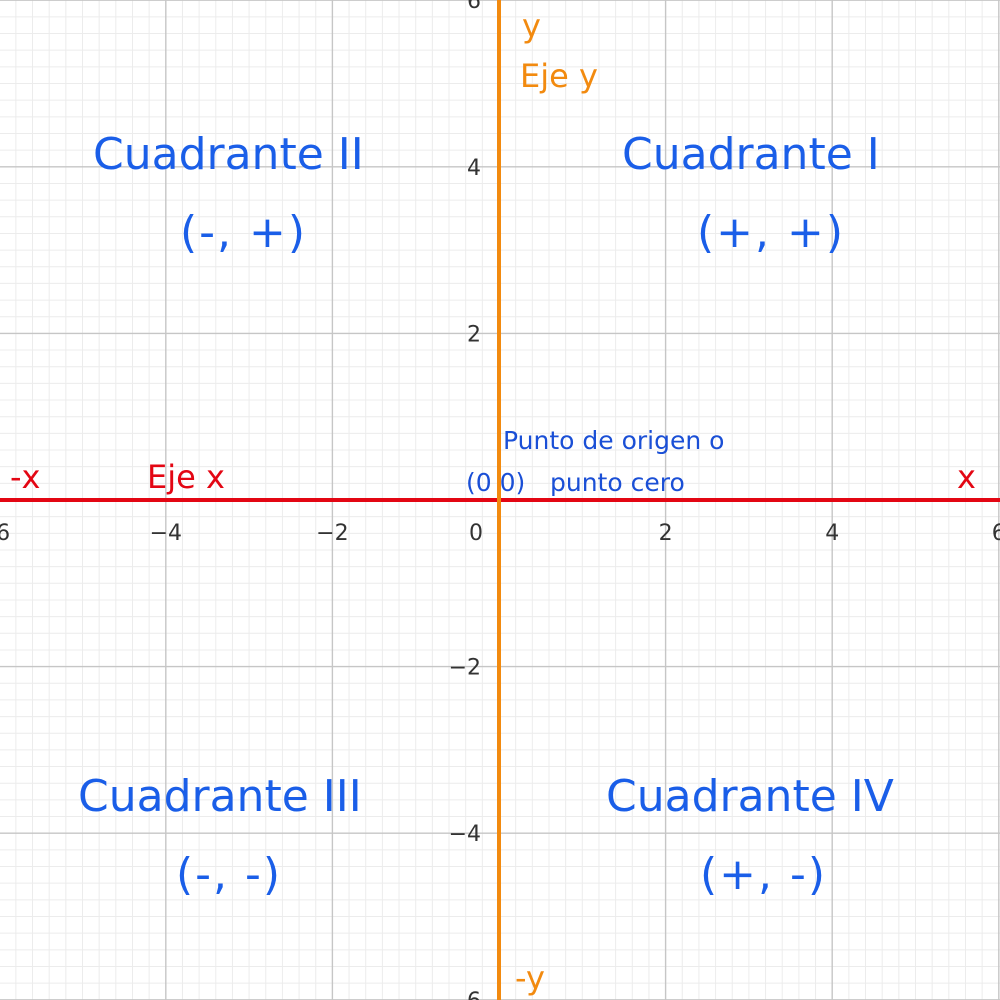 The width and height of the screenshot is (1000, 1000). What do you see at coordinates (465, 668) in the screenshot?
I see `y-tick-label: −2` at bounding box center [465, 668].